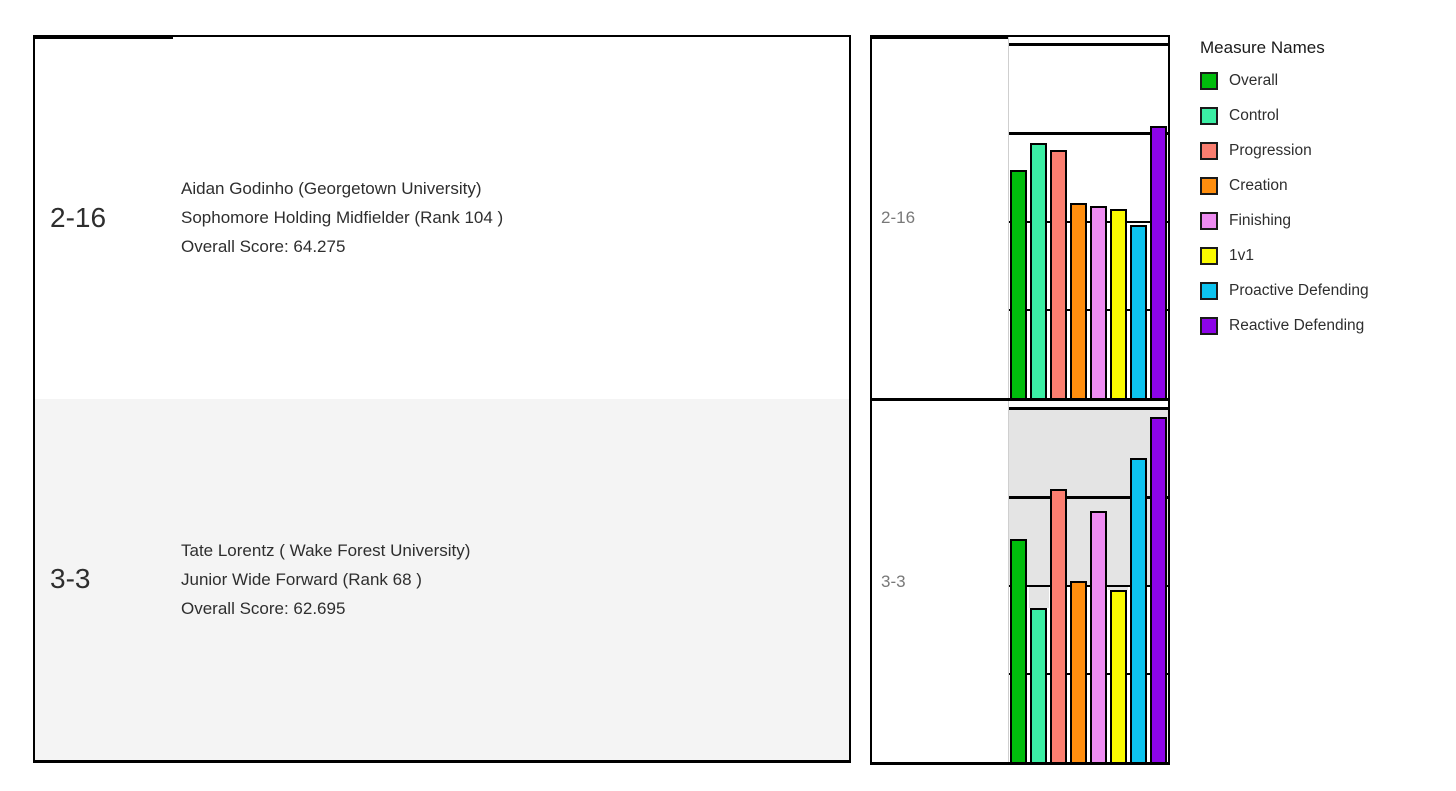 This screenshot has height=791, width=1456. What do you see at coordinates (1299, 290) in the screenshot?
I see `legend-item-label: Proactive Defending` at bounding box center [1299, 290].